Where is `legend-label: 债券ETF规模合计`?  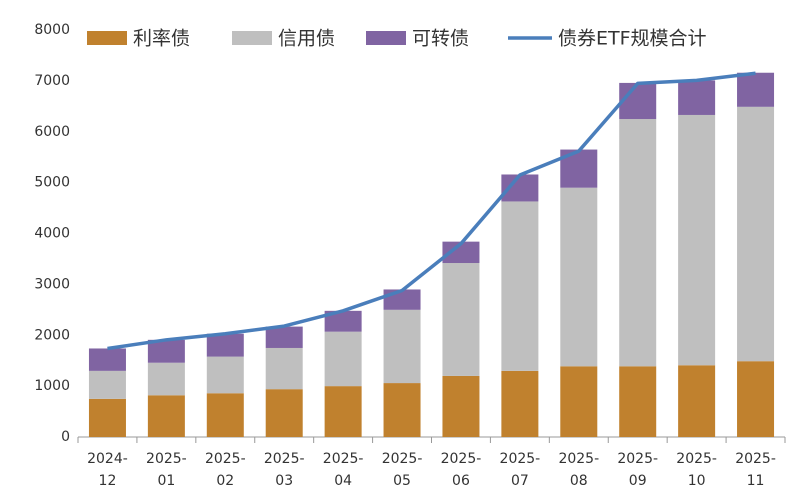 legend-label: 债券ETF规模合计 is located at coordinates (632, 39).